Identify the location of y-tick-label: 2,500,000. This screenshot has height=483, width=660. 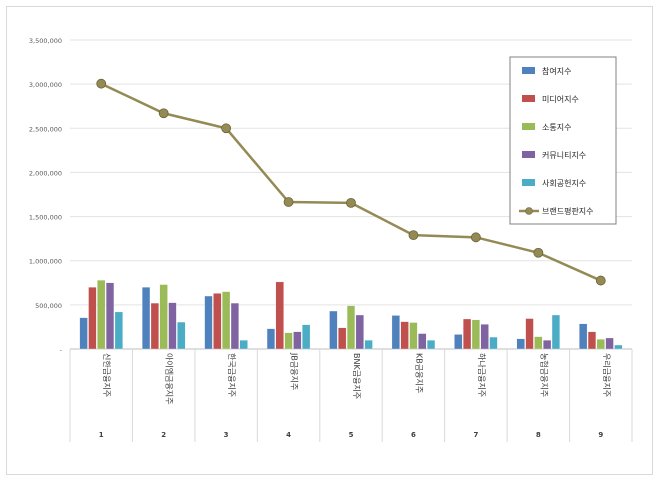
(45, 129).